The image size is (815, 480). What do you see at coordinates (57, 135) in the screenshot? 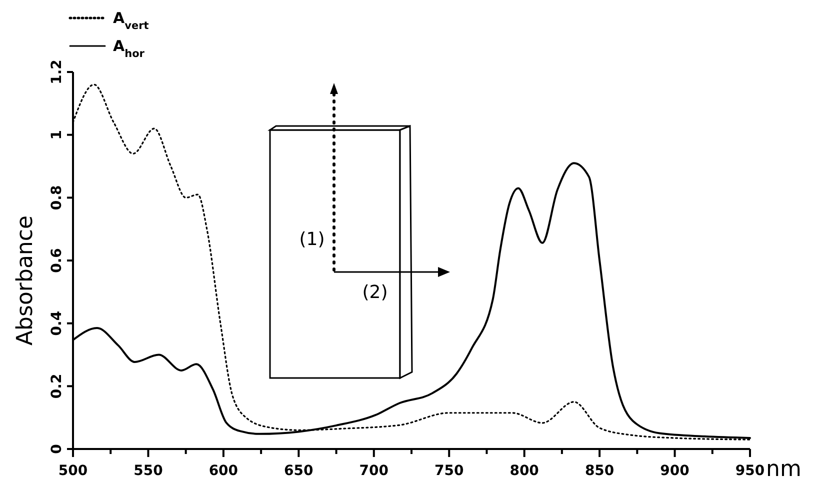
I see `y-tick-label: 1` at bounding box center [57, 135].